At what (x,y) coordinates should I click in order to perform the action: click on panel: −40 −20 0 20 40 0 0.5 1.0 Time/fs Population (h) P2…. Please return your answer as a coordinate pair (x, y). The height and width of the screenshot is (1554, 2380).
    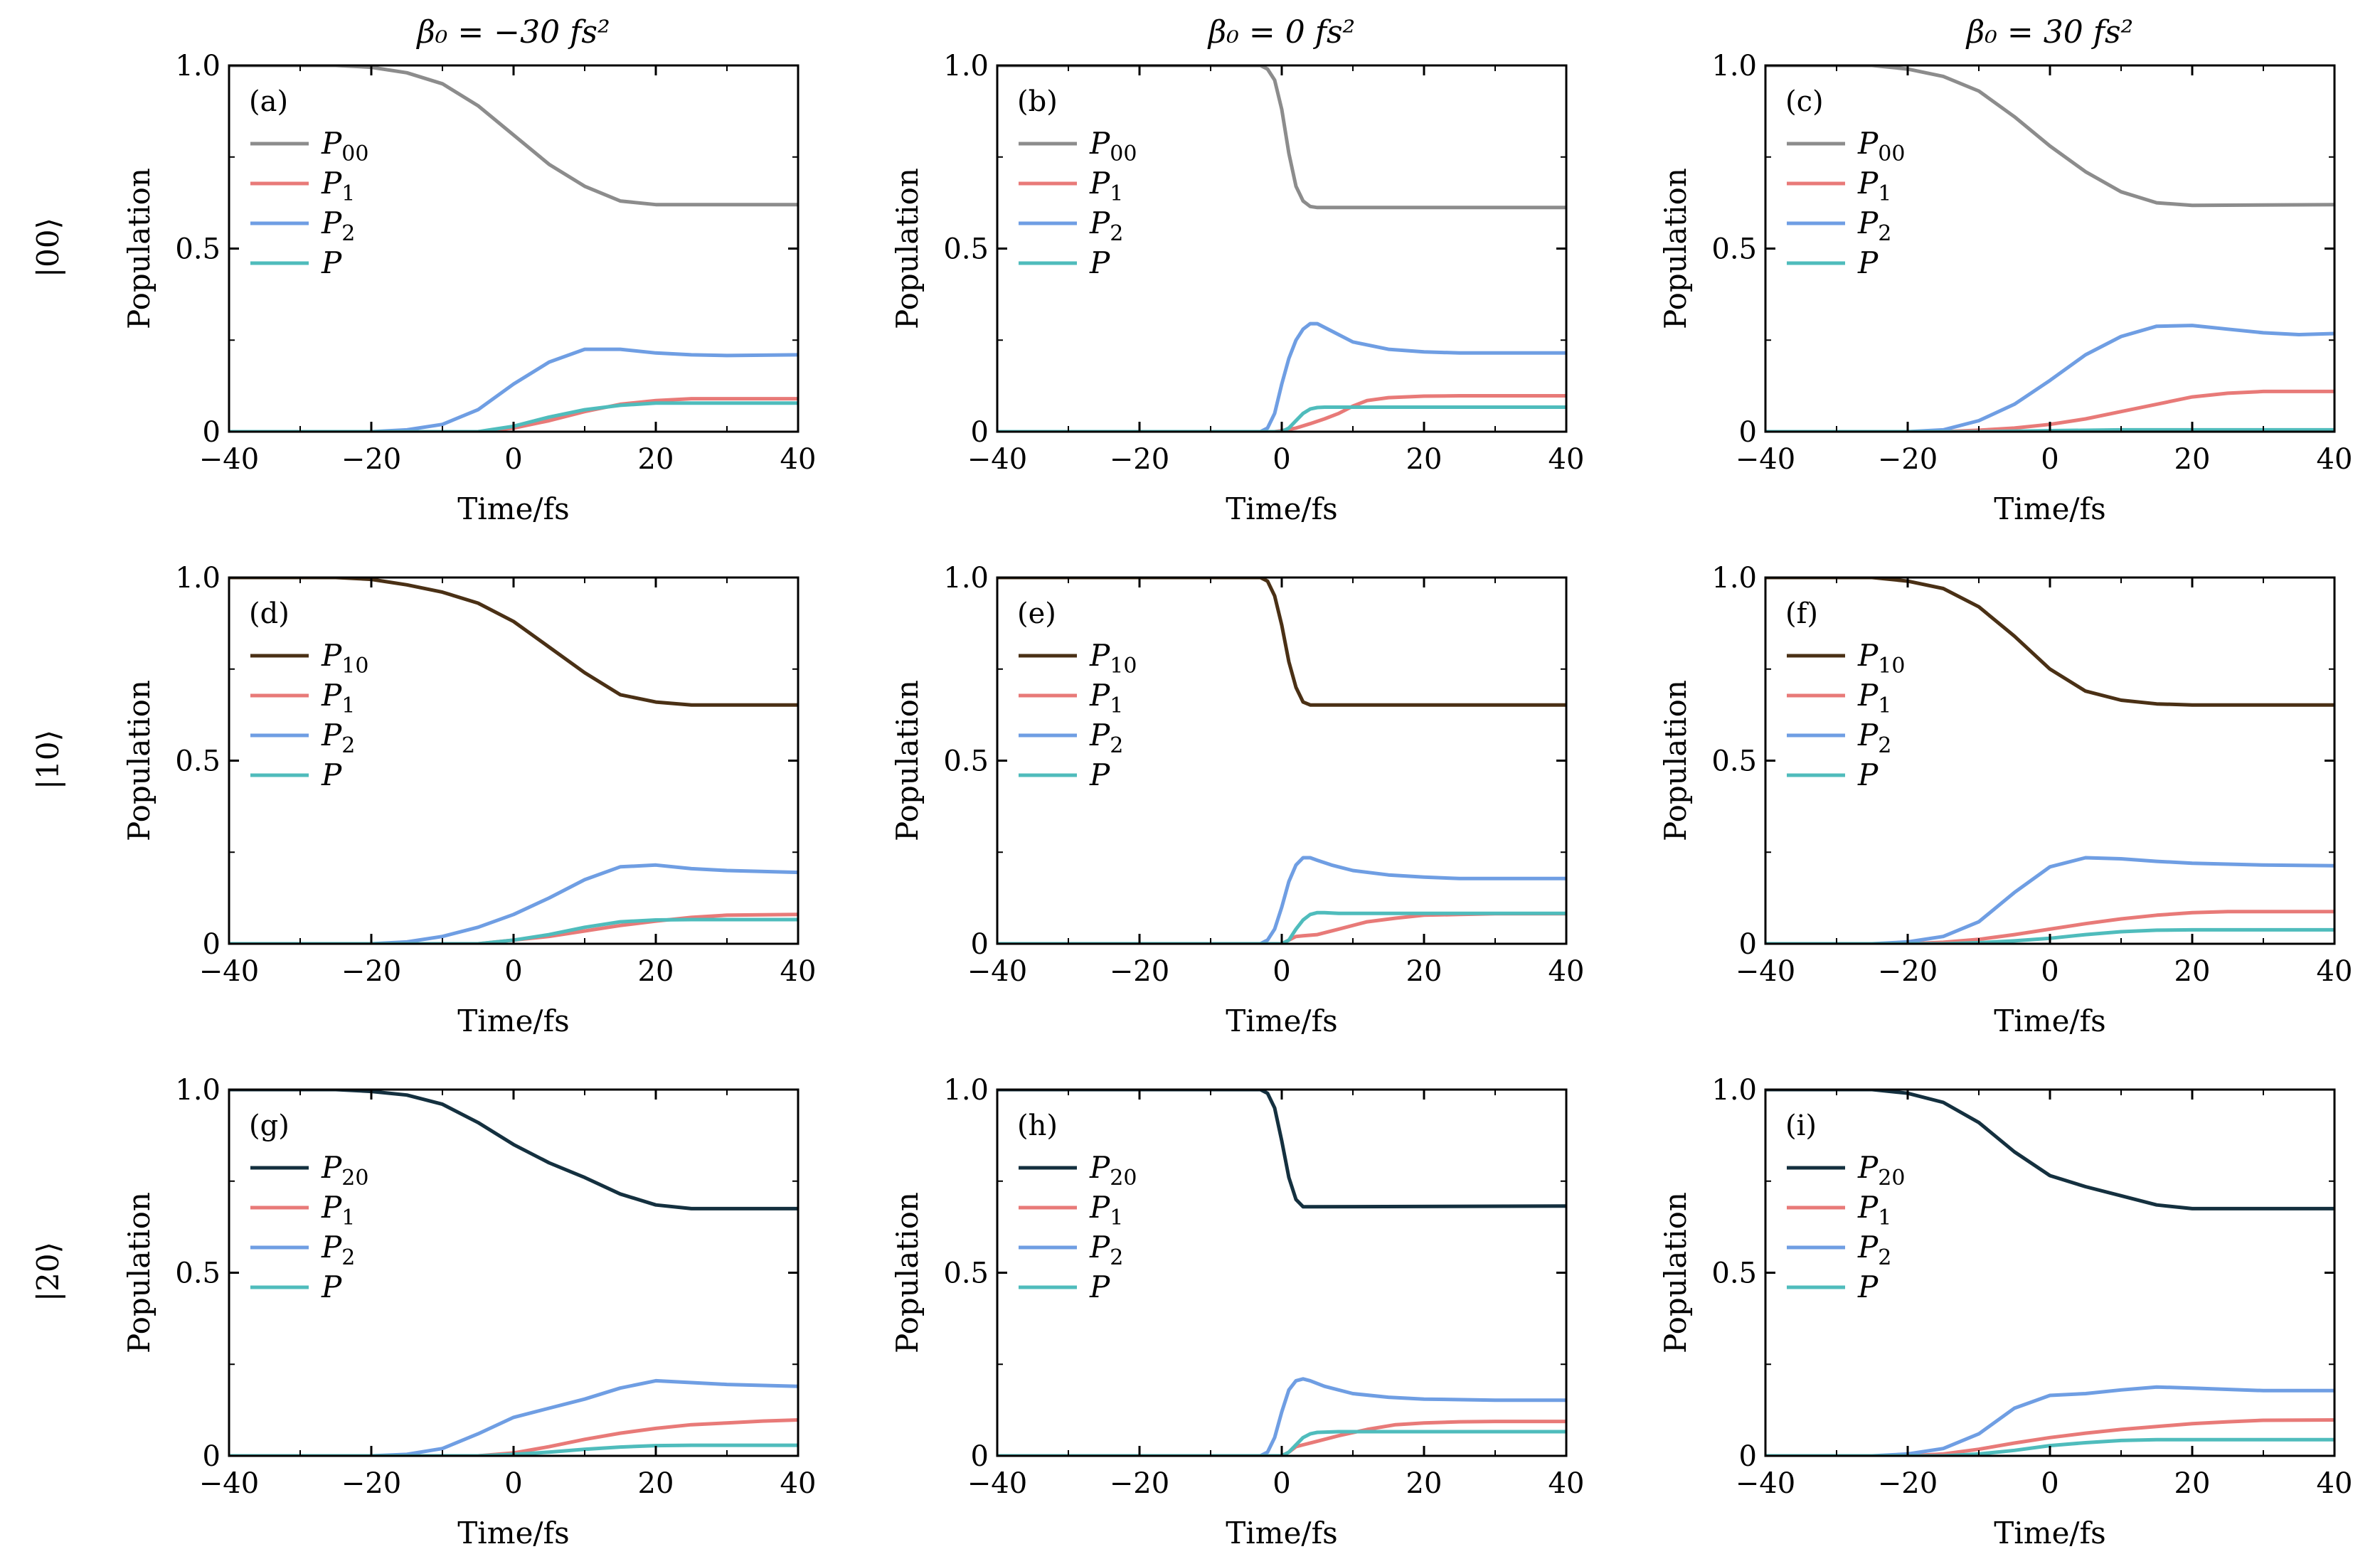
    Looking at the image, I should click on (1237, 1312).